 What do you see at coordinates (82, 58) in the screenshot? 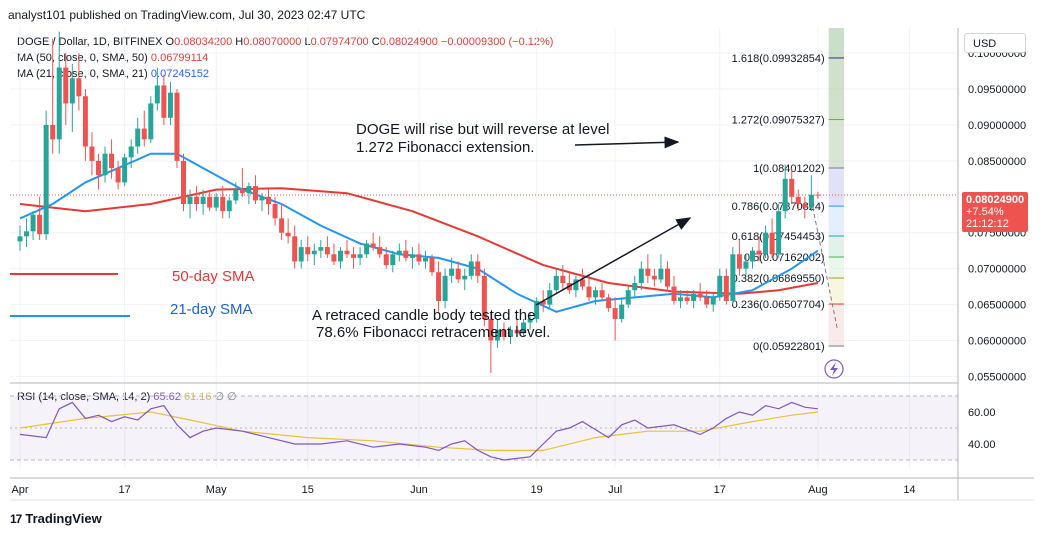
I see `ma50-label: MA (50, close, 0, SMA, 50)` at bounding box center [82, 58].